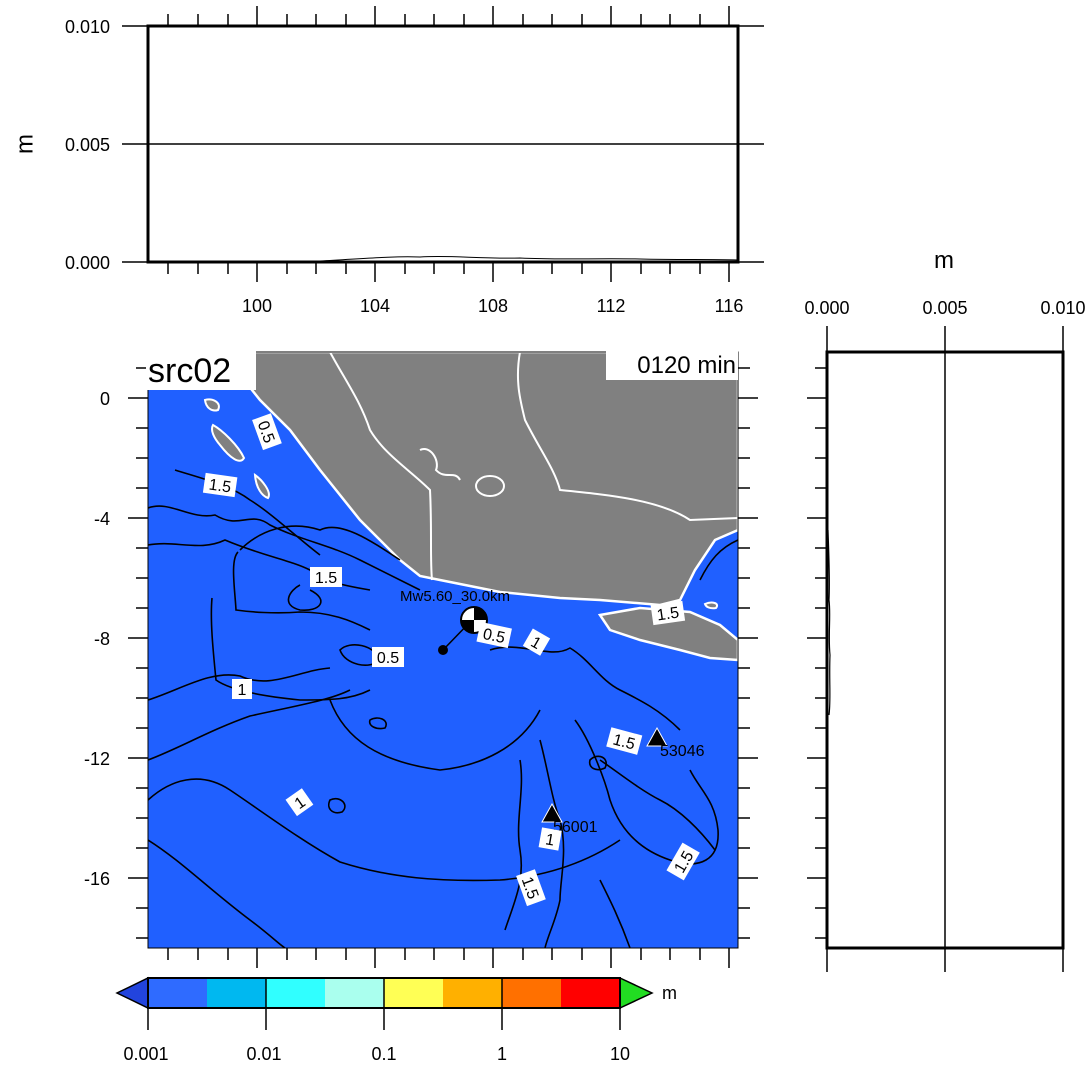 This screenshot has height=1067, width=1088. What do you see at coordinates (257, 306) in the screenshot?
I see `top-xtick: 100` at bounding box center [257, 306].